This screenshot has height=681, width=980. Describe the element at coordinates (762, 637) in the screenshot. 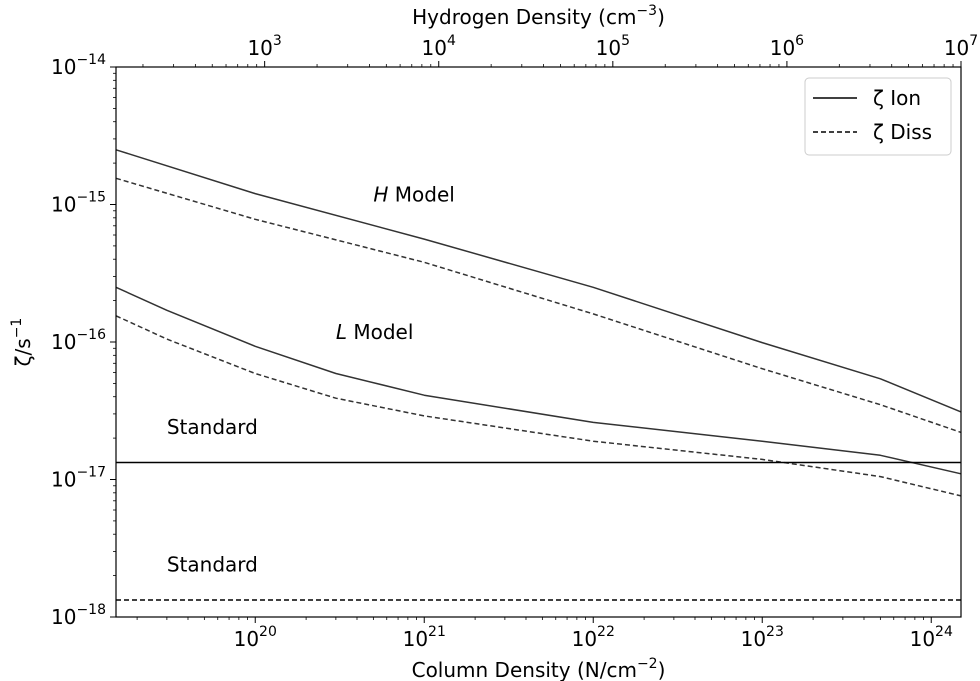

I see `x-tick-label: 1023` at that location.